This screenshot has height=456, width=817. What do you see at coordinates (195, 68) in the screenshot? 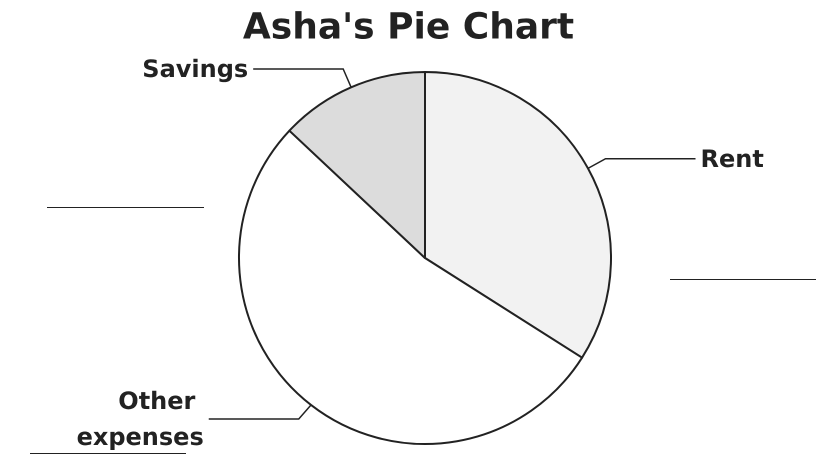
I see `slice-label: Savings` at bounding box center [195, 68].